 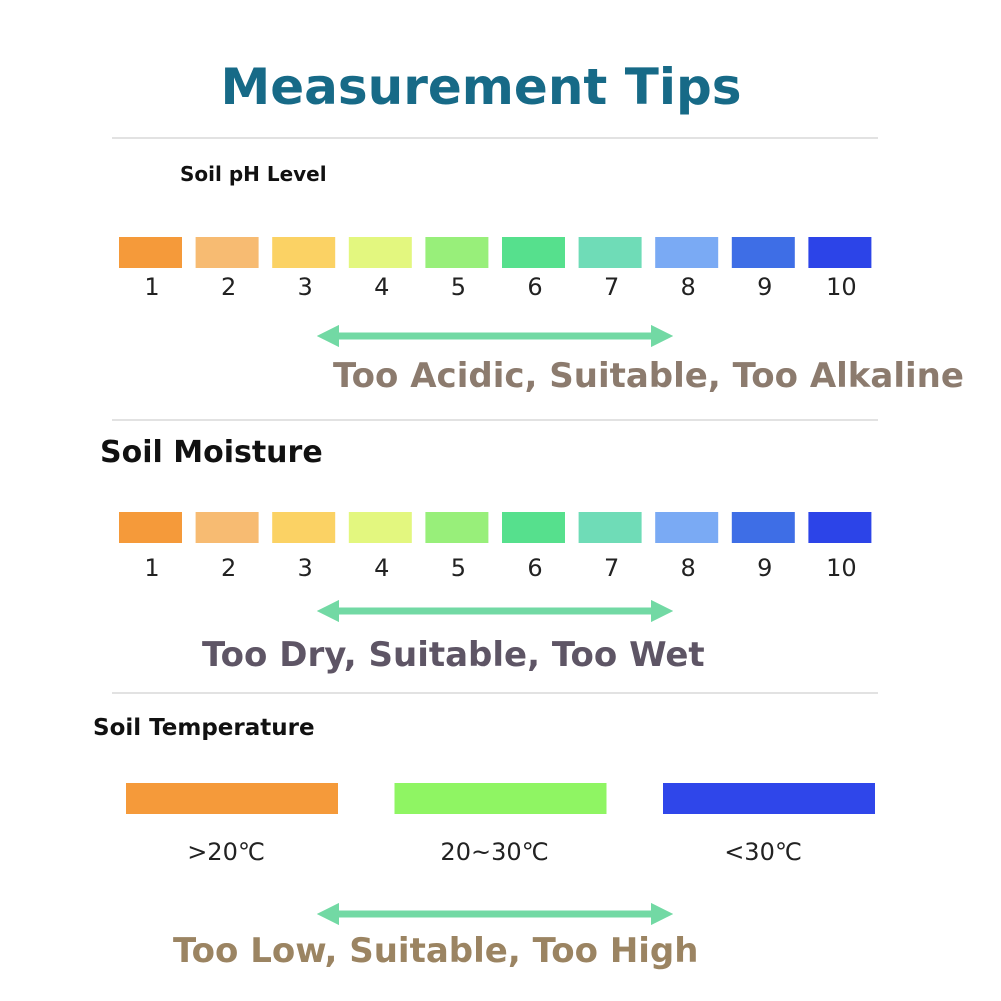 I want to click on caption: Too Acidic, Suitable, Too Alkaline, so click(x=648, y=376).